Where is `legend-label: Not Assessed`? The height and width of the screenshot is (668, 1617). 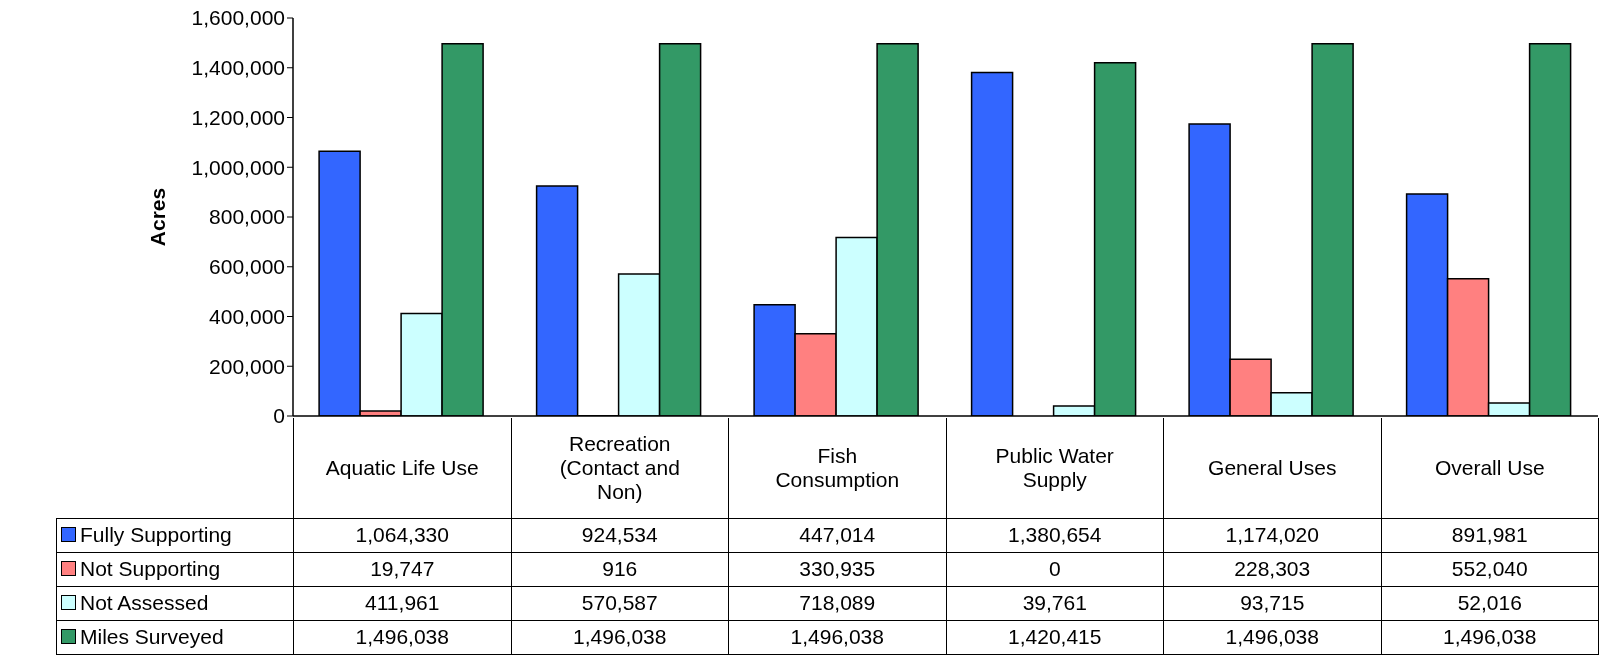
legend-label: Not Assessed is located at coordinates (175, 603).